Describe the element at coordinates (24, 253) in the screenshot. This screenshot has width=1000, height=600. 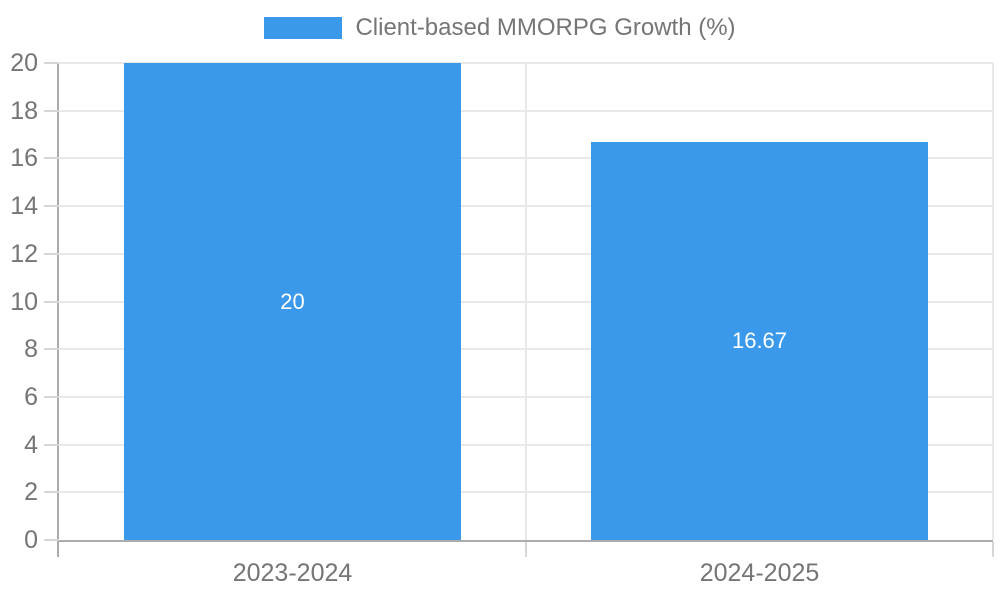
I see `y-tick-label: 12` at that location.